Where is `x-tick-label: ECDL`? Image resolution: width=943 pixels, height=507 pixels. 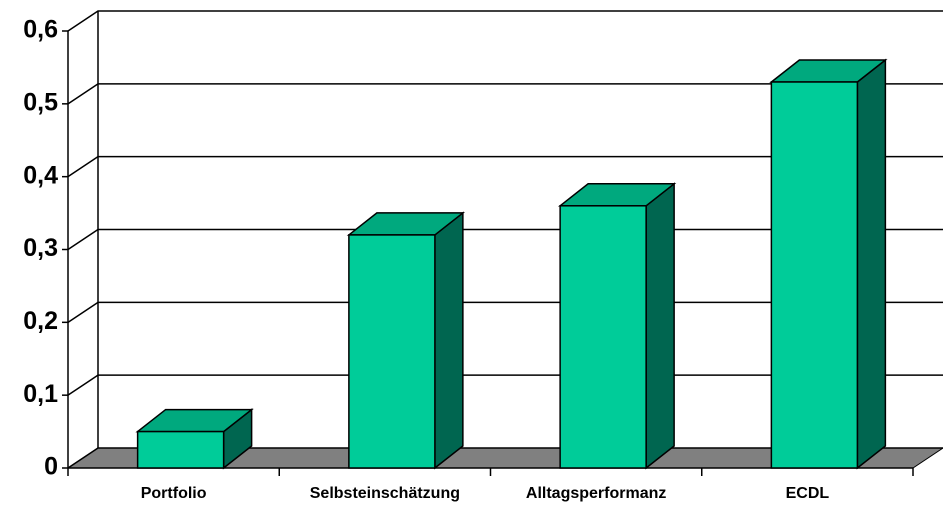
x-tick-label: ECDL is located at coordinates (808, 493).